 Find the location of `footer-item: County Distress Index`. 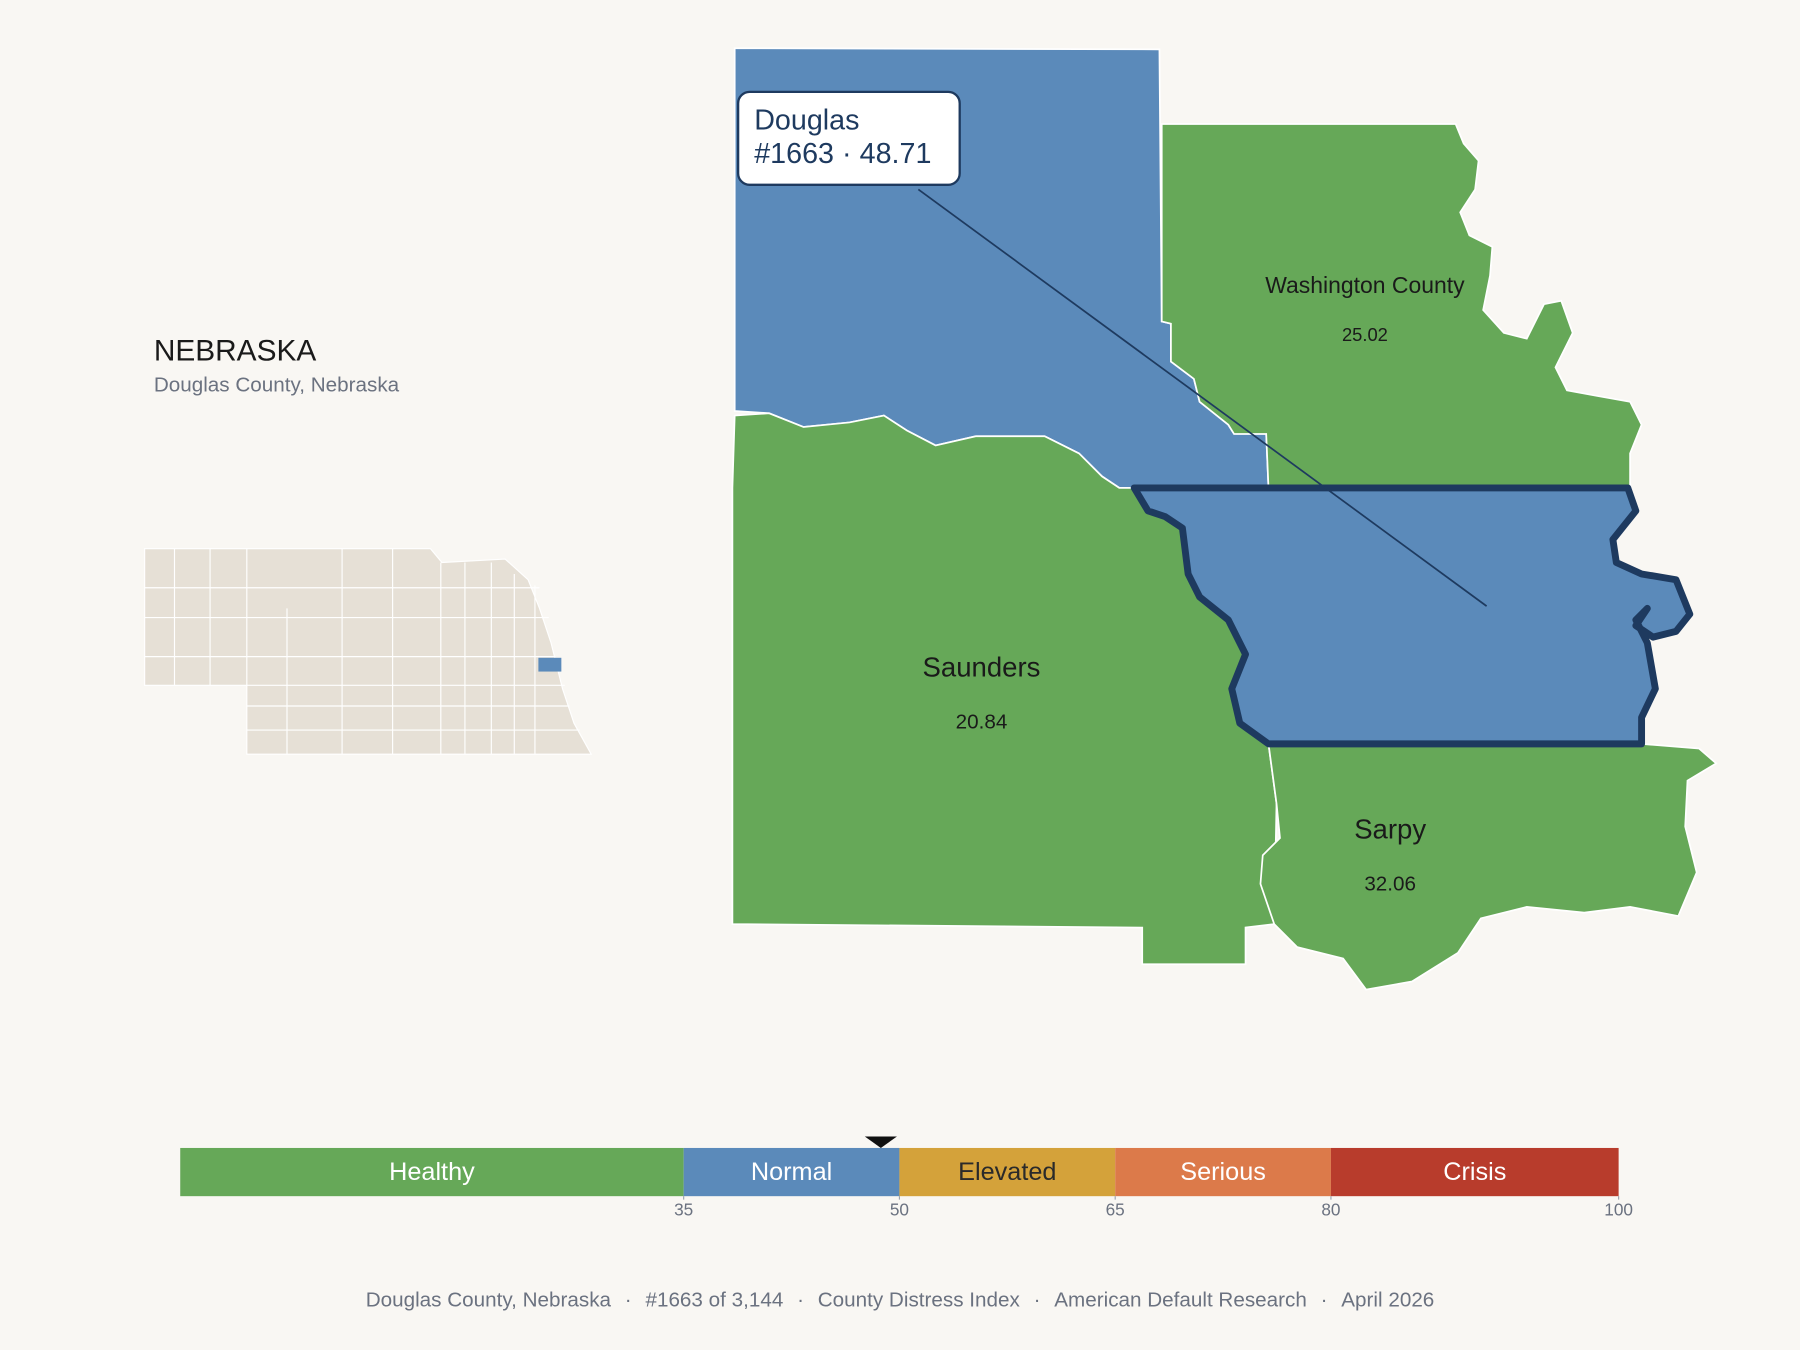

footer-item: County Distress Index is located at coordinates (919, 1299).